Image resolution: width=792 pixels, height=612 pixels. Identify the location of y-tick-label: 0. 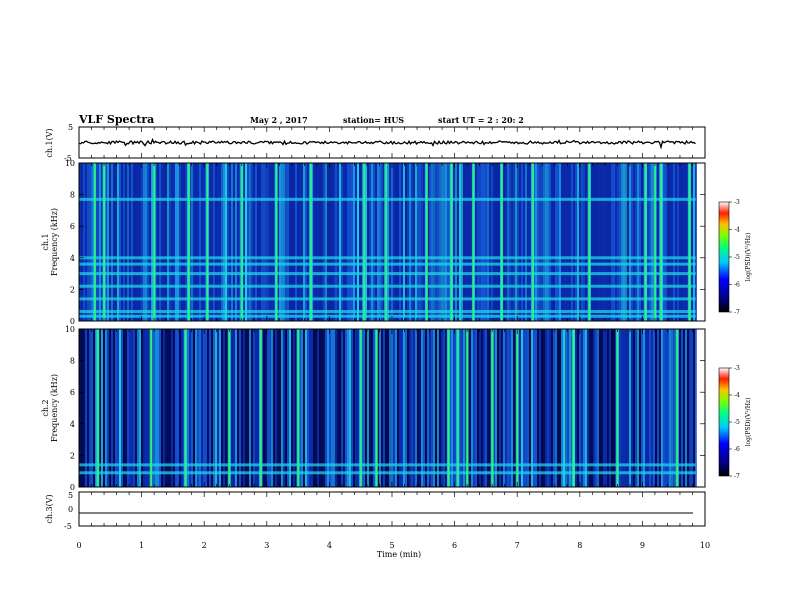
(72, 321).